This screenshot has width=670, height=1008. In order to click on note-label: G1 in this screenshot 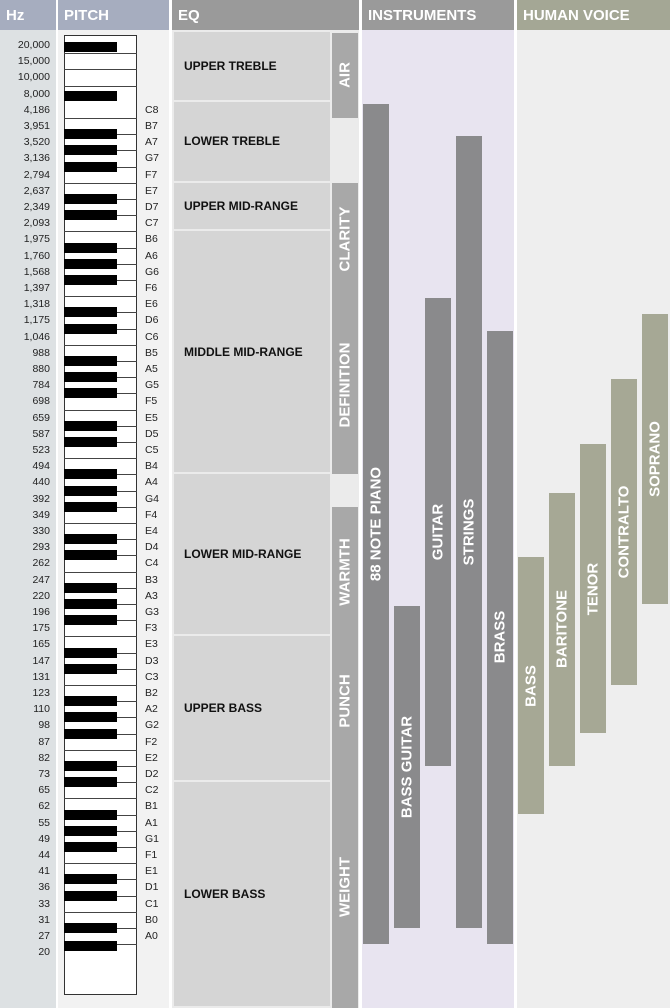, I will do `click(152, 838)`.